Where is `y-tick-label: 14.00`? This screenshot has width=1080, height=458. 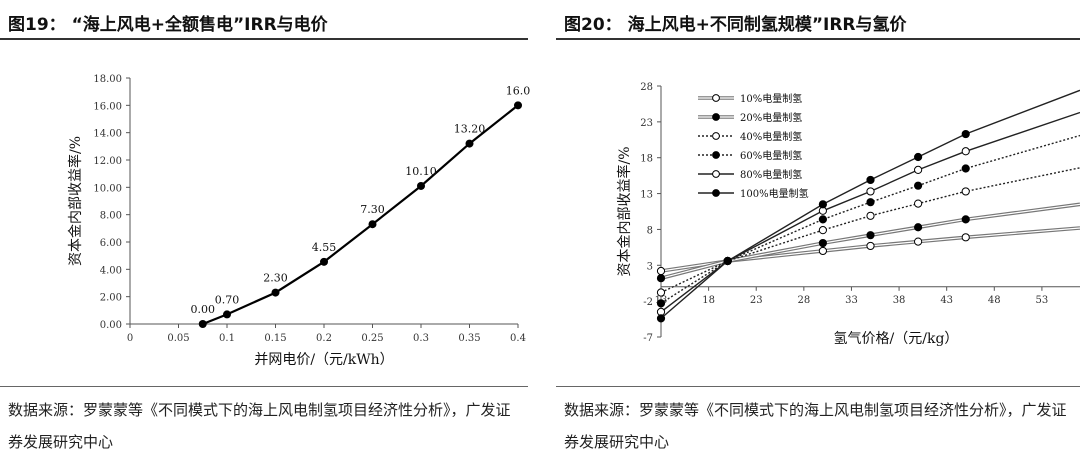 y-tick-label: 14.00 is located at coordinates (107, 134).